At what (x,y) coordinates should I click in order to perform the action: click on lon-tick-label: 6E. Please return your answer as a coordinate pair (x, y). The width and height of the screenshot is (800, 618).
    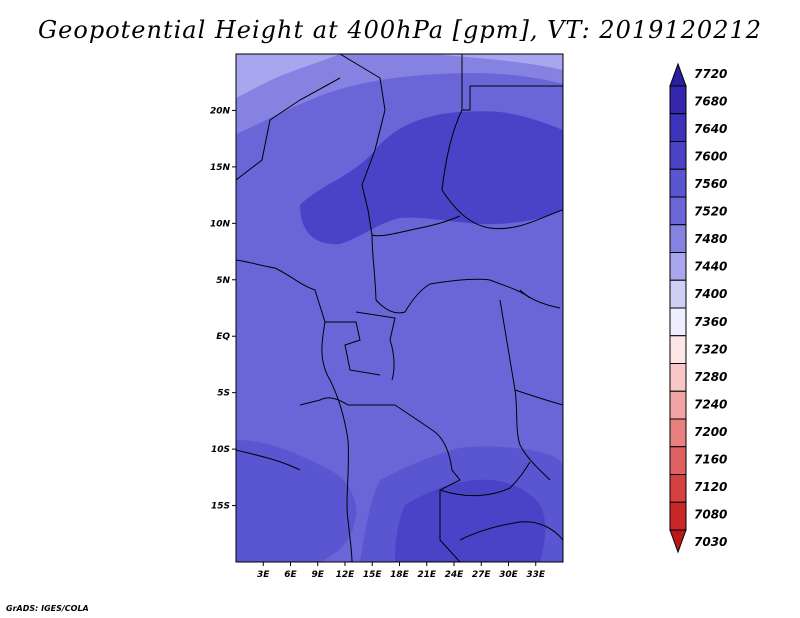
    Looking at the image, I should click on (290, 575).